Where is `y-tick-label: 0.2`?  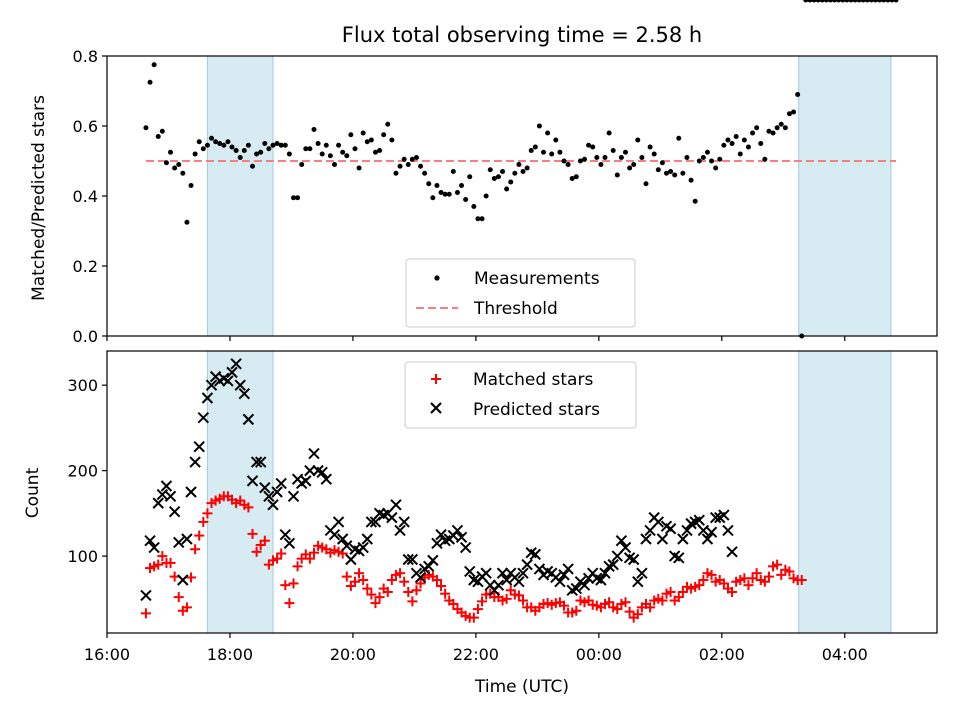
y-tick-label: 0.2 is located at coordinates (85, 266).